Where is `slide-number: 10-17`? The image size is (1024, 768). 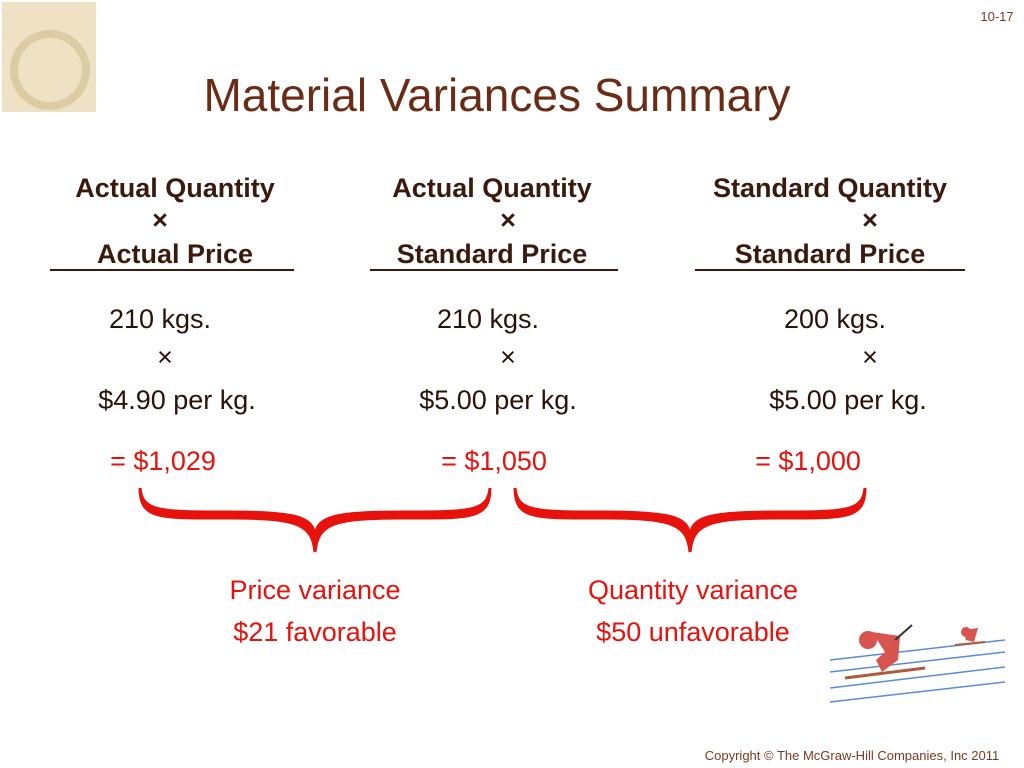 slide-number: 10-17 is located at coordinates (997, 16).